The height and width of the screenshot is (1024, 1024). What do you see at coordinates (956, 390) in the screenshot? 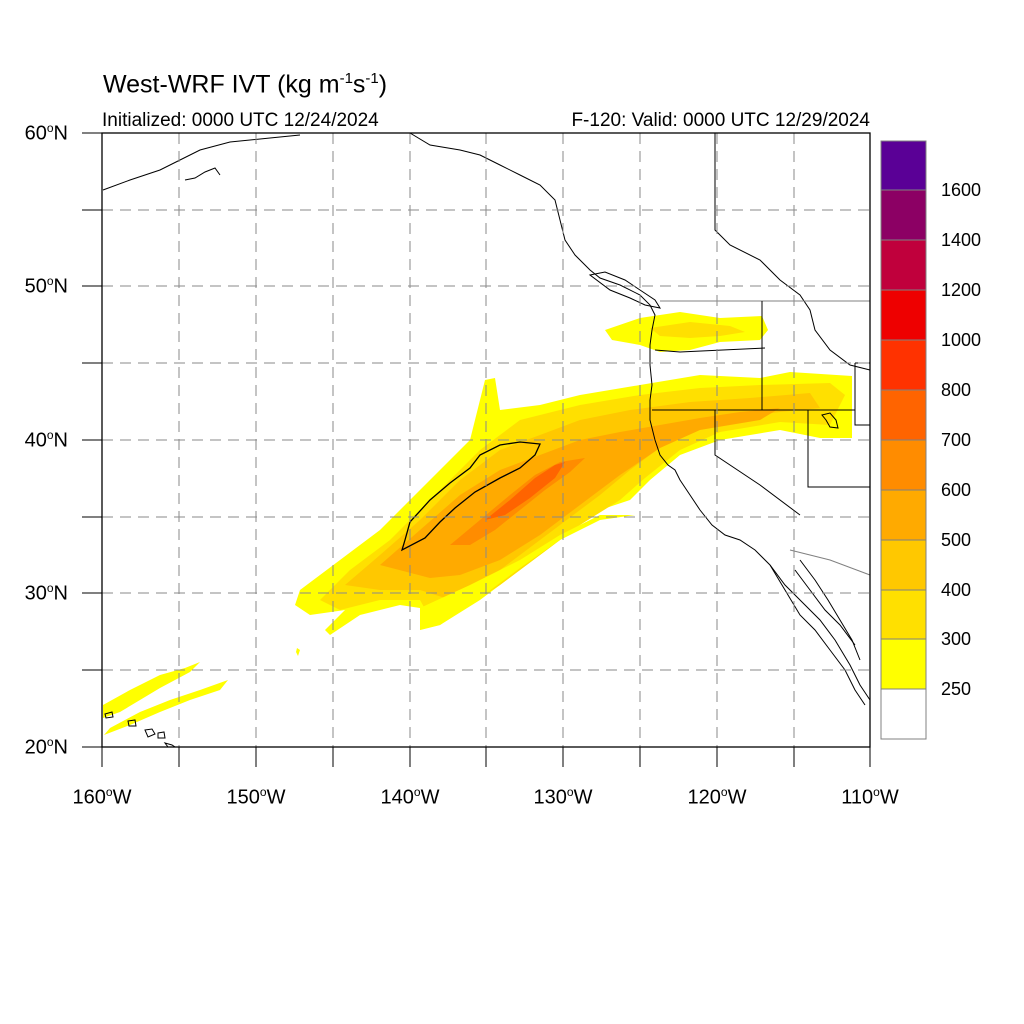
I see `colorbar-label-800: 800` at bounding box center [956, 390].